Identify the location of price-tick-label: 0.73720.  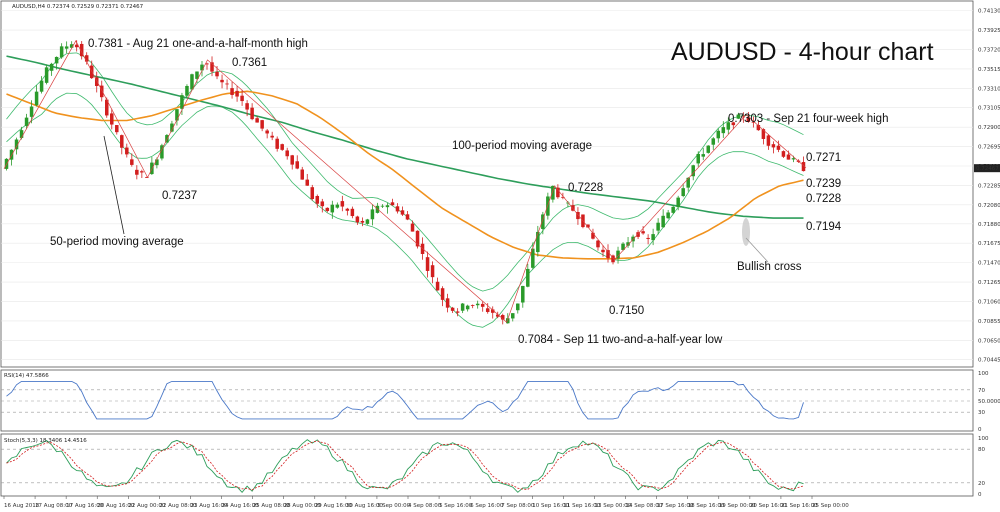
(989, 50).